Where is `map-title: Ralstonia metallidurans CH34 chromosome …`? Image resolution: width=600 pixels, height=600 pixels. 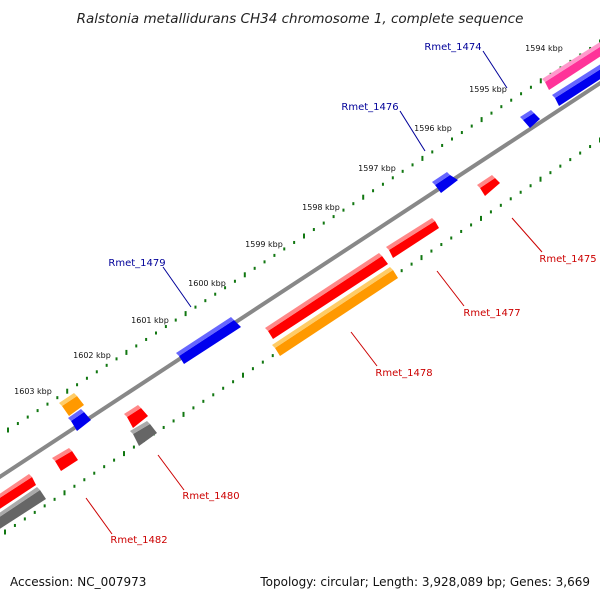
map-title: Ralstonia metallidurans CH34 chromosome … is located at coordinates (300, 19).